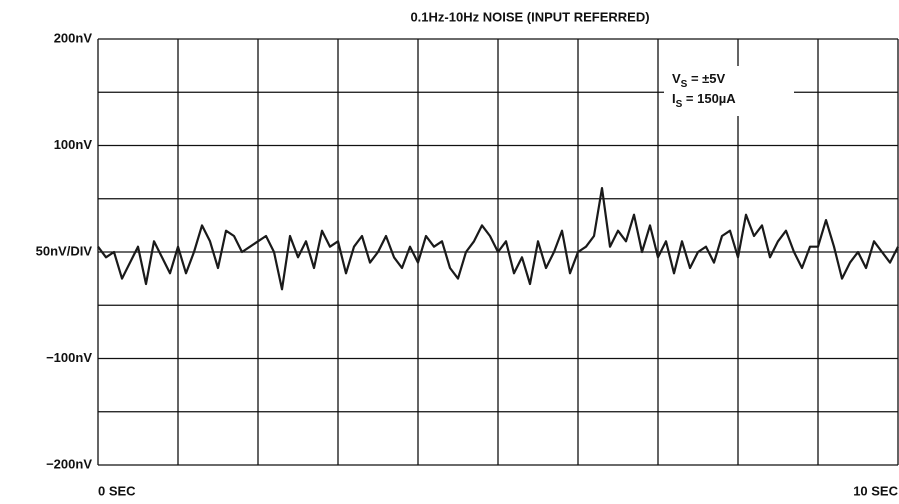 The image size is (899, 504). I want to click on y-tick-label: 200nV, so click(73, 37).